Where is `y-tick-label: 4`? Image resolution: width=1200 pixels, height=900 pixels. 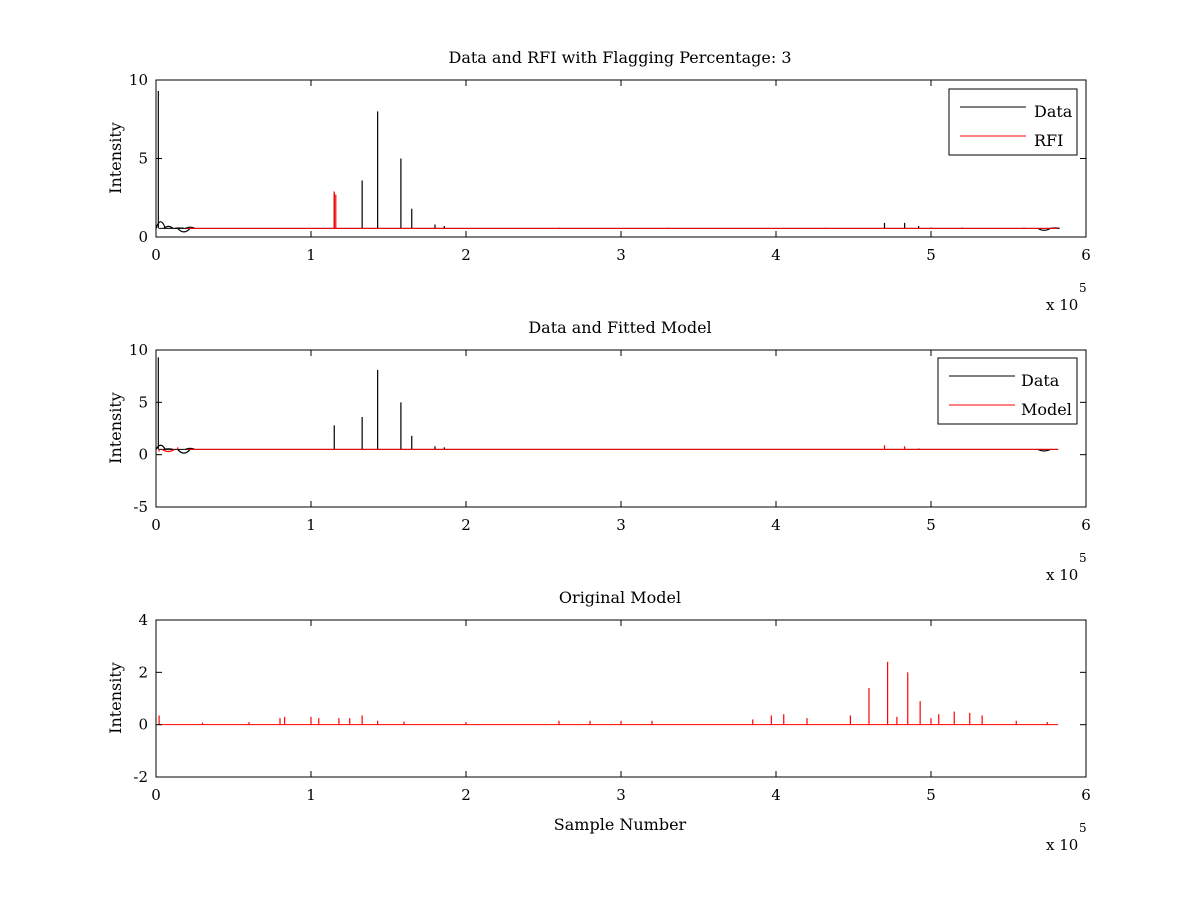
y-tick-label: 4 is located at coordinates (143, 620).